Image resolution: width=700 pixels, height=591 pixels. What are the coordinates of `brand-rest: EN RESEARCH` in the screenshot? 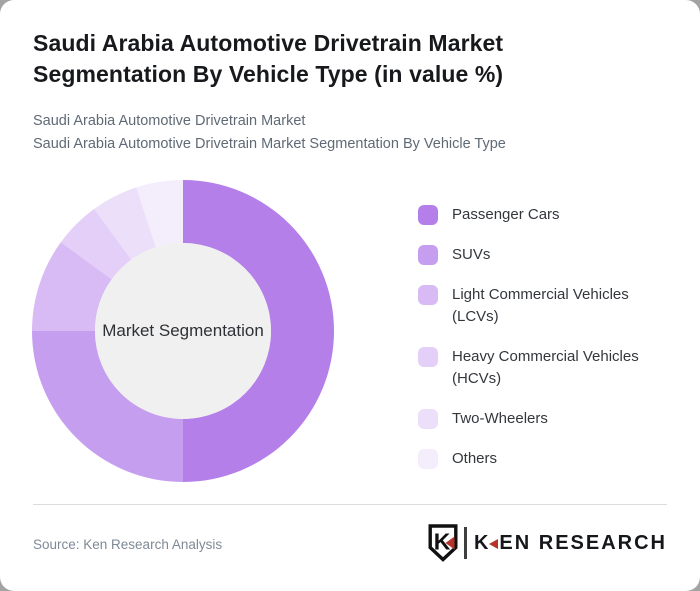 It's located at (583, 542).